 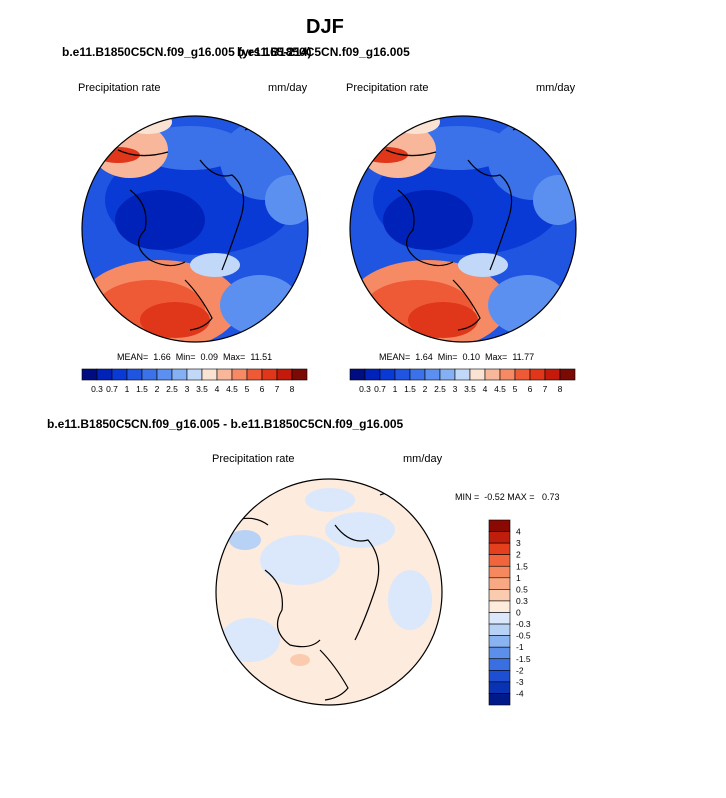 What do you see at coordinates (253, 459) in the screenshot?
I see `panel3-variable-label: Precipitation rate` at bounding box center [253, 459].